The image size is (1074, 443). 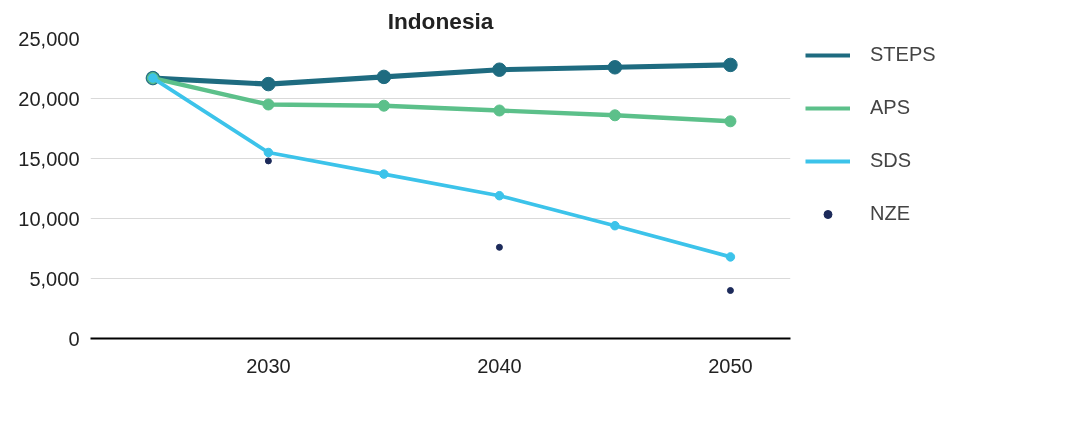 What do you see at coordinates (54, 278) in the screenshot?
I see `y-tick-label: 5,000` at bounding box center [54, 278].